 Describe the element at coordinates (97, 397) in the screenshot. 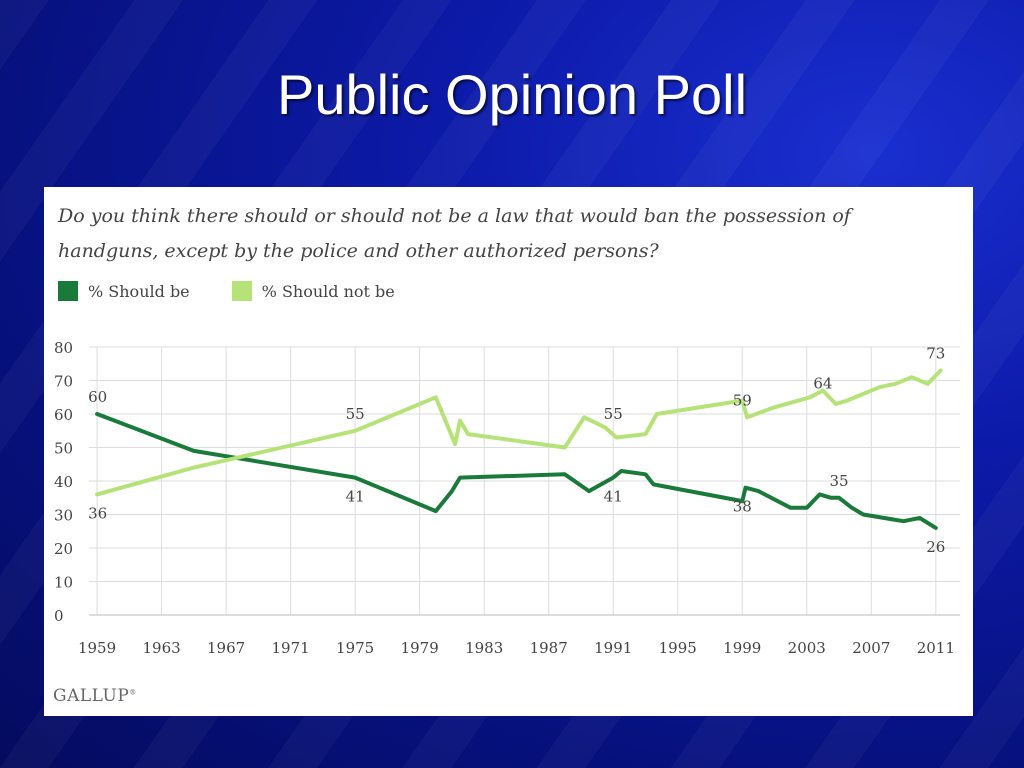

I see `data-label: 60` at that location.